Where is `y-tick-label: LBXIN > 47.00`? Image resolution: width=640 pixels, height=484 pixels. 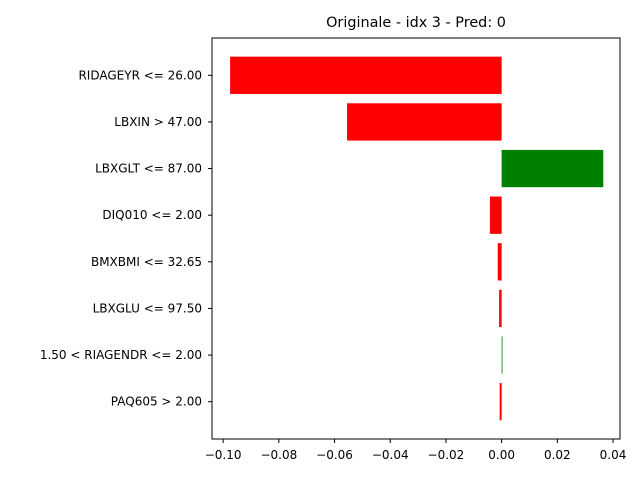 y-tick-label: LBXIN > 47.00 is located at coordinates (158, 122).